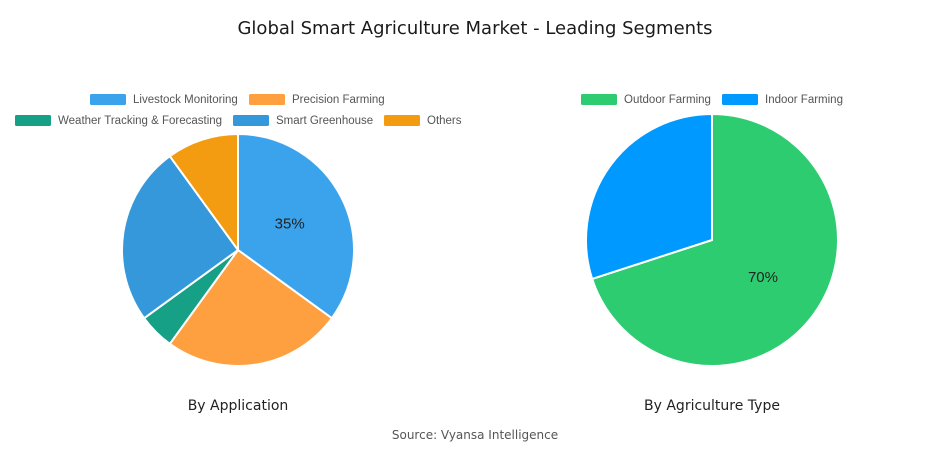  Describe the element at coordinates (140, 121) in the screenshot. I see `legend-label-weather-tracking-and-forecasting: Weather Tracking & Forecasting` at that location.